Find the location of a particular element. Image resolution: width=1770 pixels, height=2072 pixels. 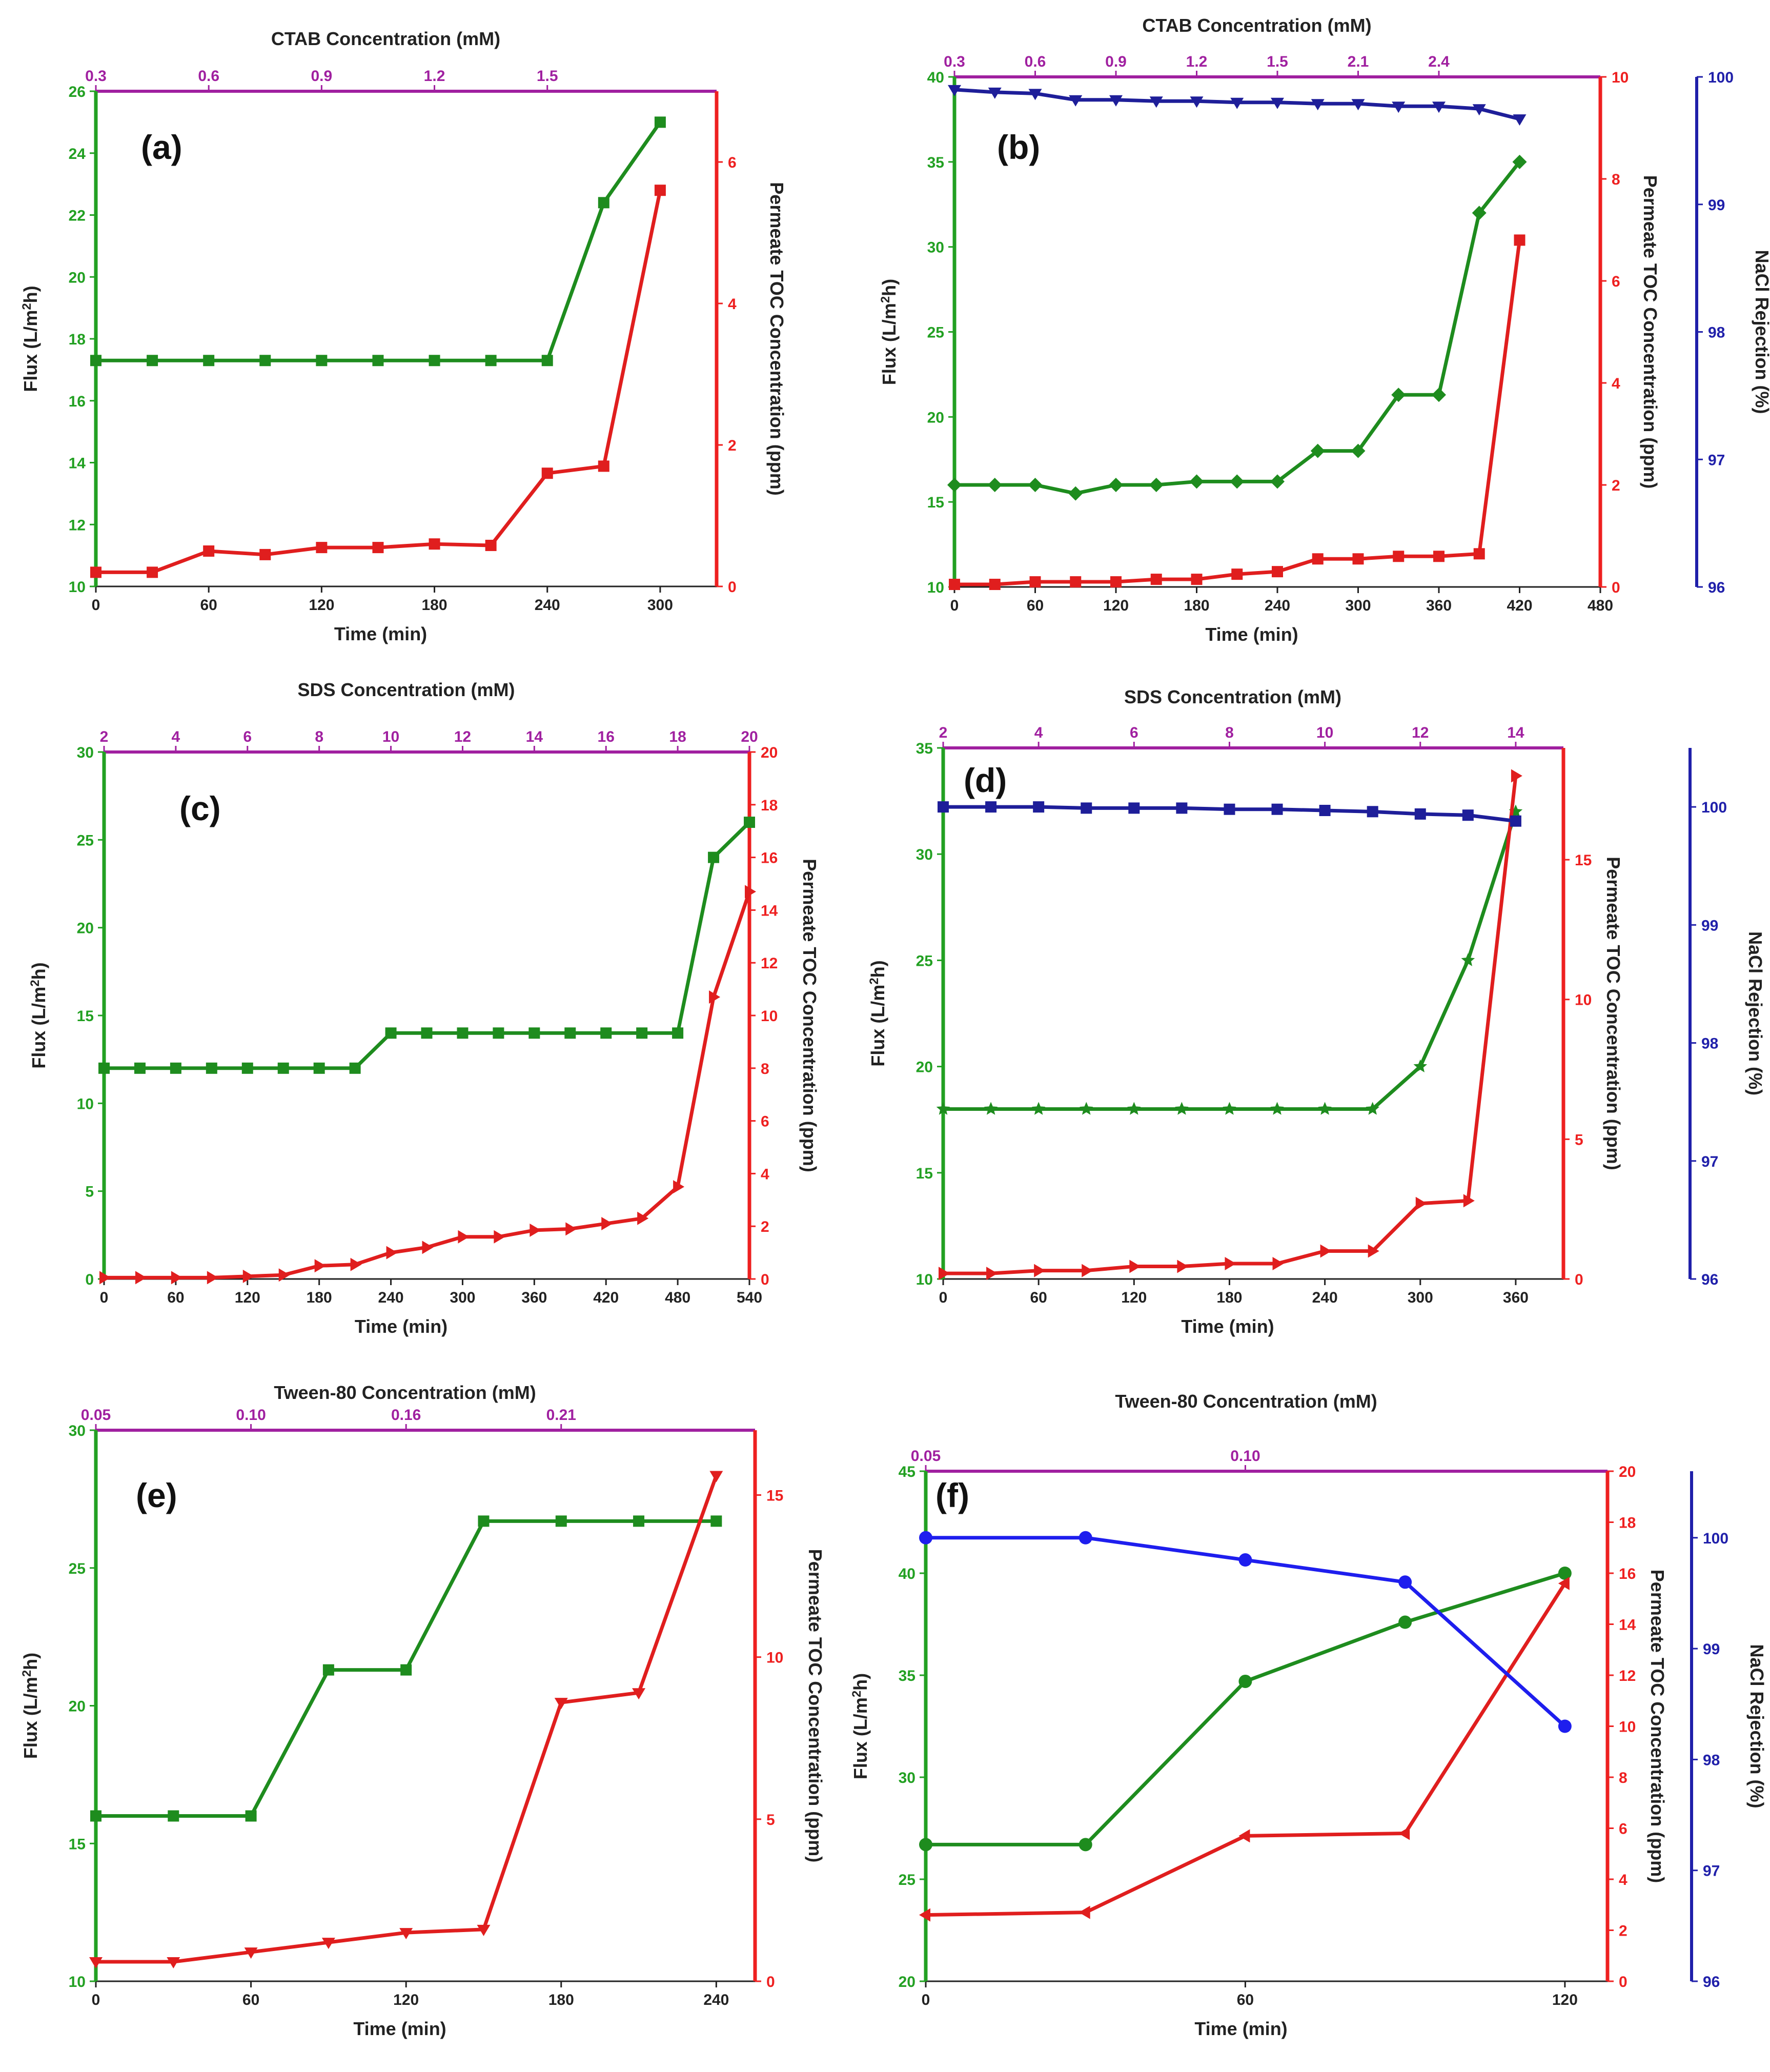

right-tick-label: 10 is located at coordinates (769, 1016).